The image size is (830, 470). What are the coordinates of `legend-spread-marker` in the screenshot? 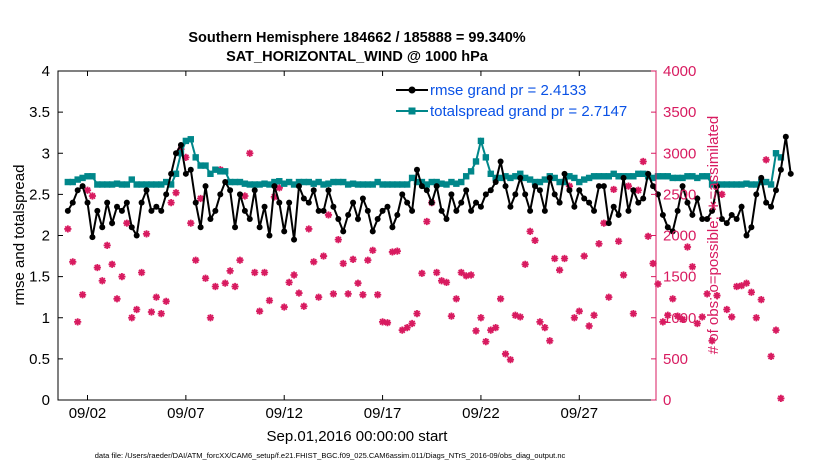 It's located at (412, 111).